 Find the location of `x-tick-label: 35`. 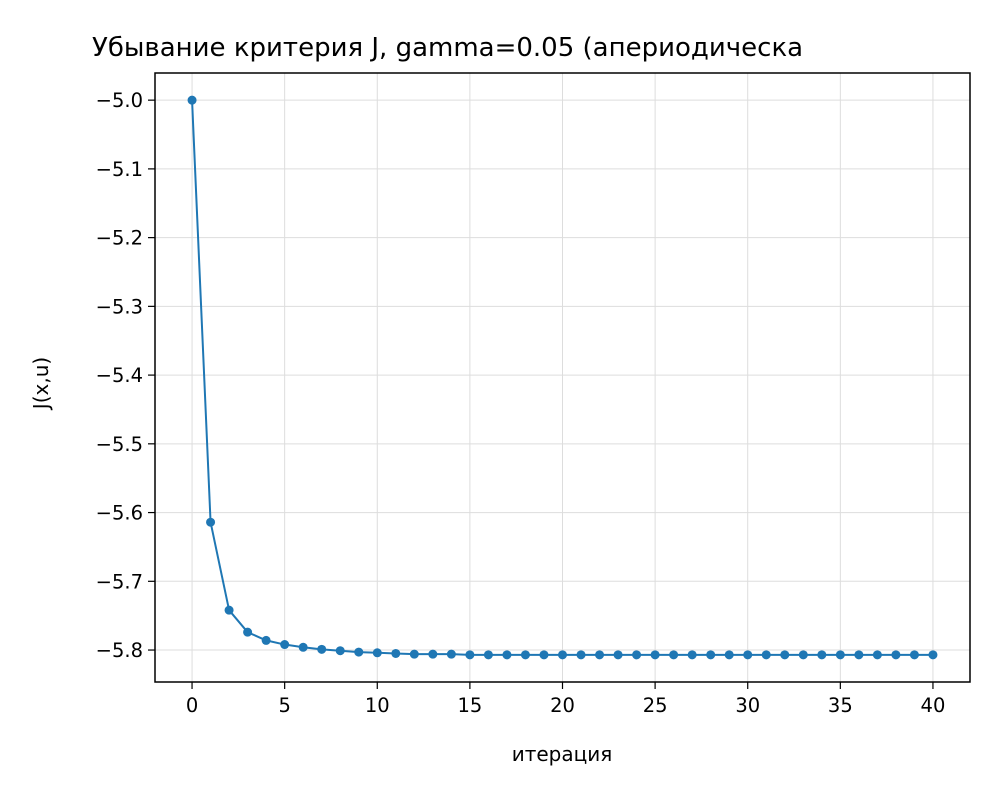

x-tick-label: 35 is located at coordinates (840, 705).